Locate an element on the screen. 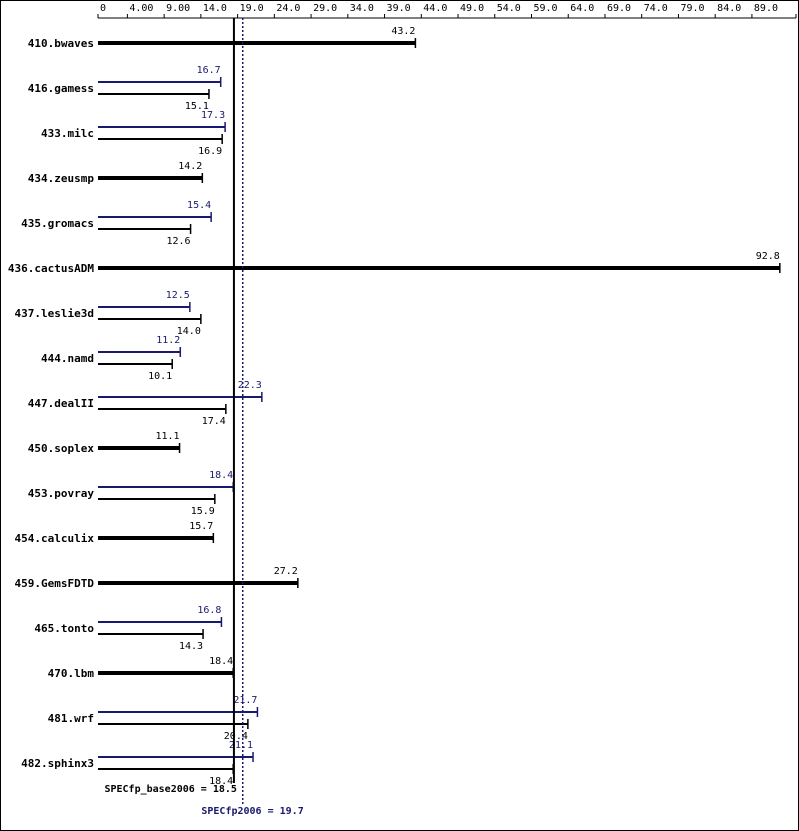 This screenshot has height=831, width=799. value-label: 15.4 is located at coordinates (199, 205).